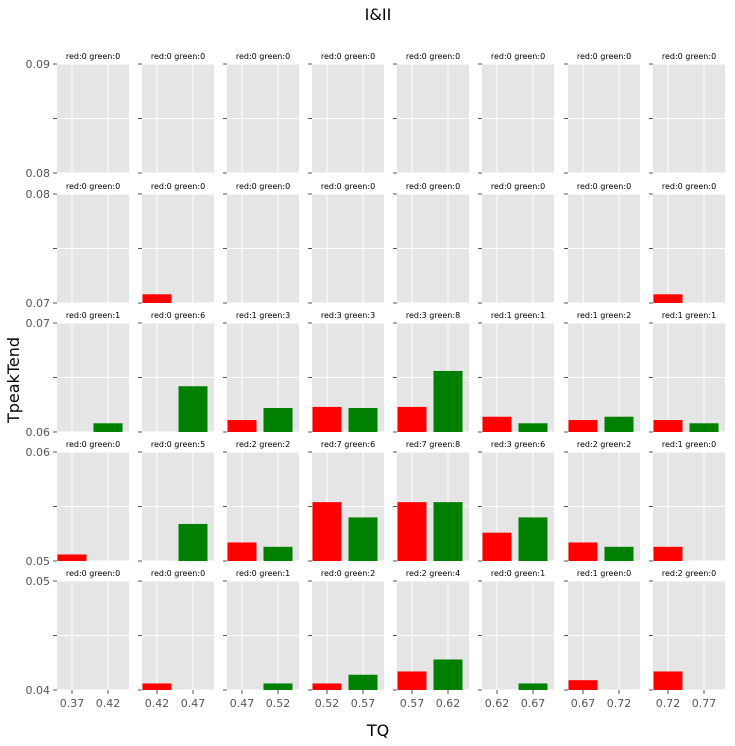 The height and width of the screenshot is (746, 735). Describe the element at coordinates (178, 315) in the screenshot. I see `panel-strip-label: red:0 green:6` at that location.